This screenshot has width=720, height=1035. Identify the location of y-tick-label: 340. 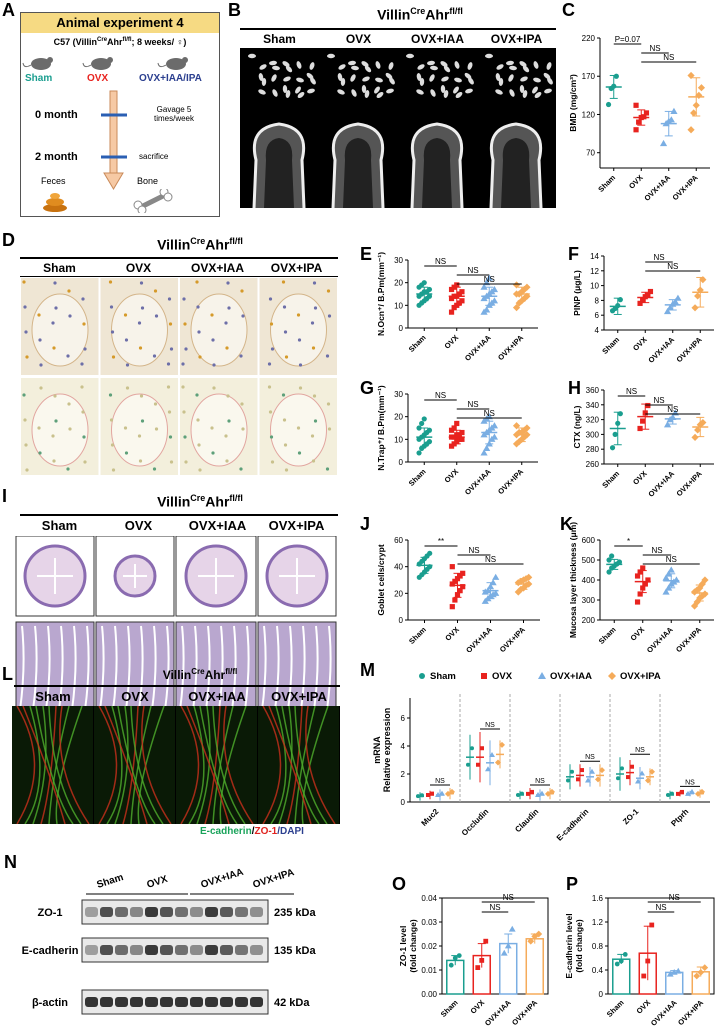
(593, 405).